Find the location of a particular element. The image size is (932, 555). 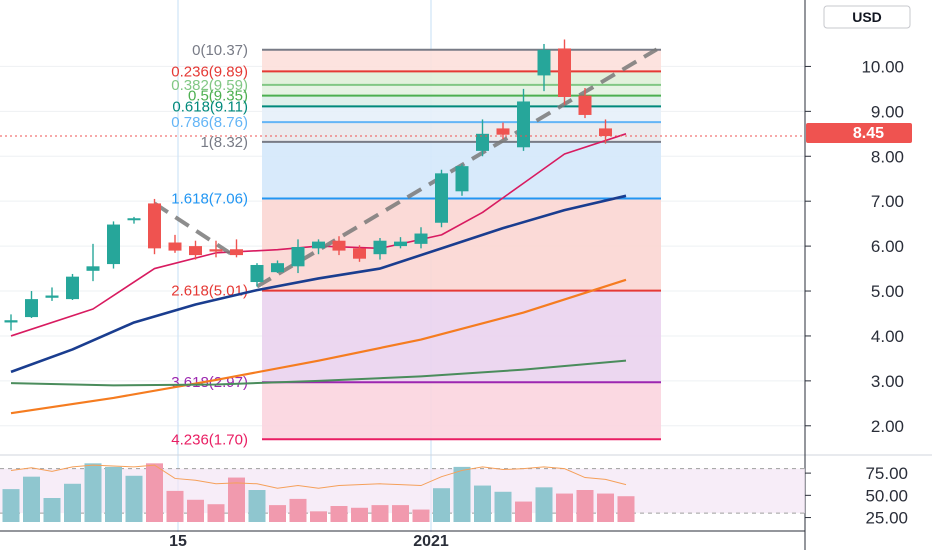

x-tick-label: 15 is located at coordinates (178, 541).